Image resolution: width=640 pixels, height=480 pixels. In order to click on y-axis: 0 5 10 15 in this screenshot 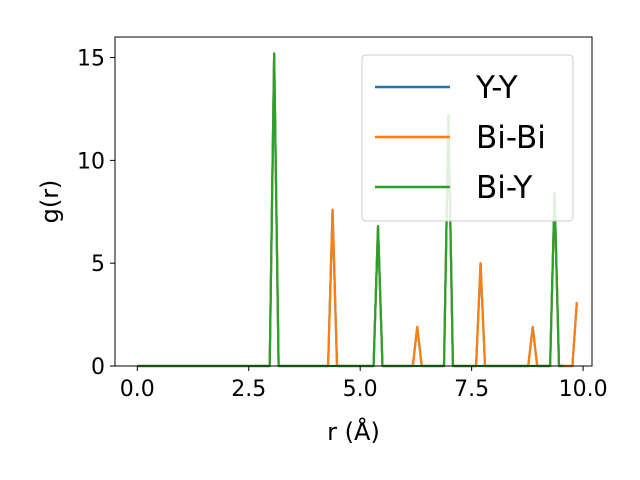, I will do `click(96, 213)`.